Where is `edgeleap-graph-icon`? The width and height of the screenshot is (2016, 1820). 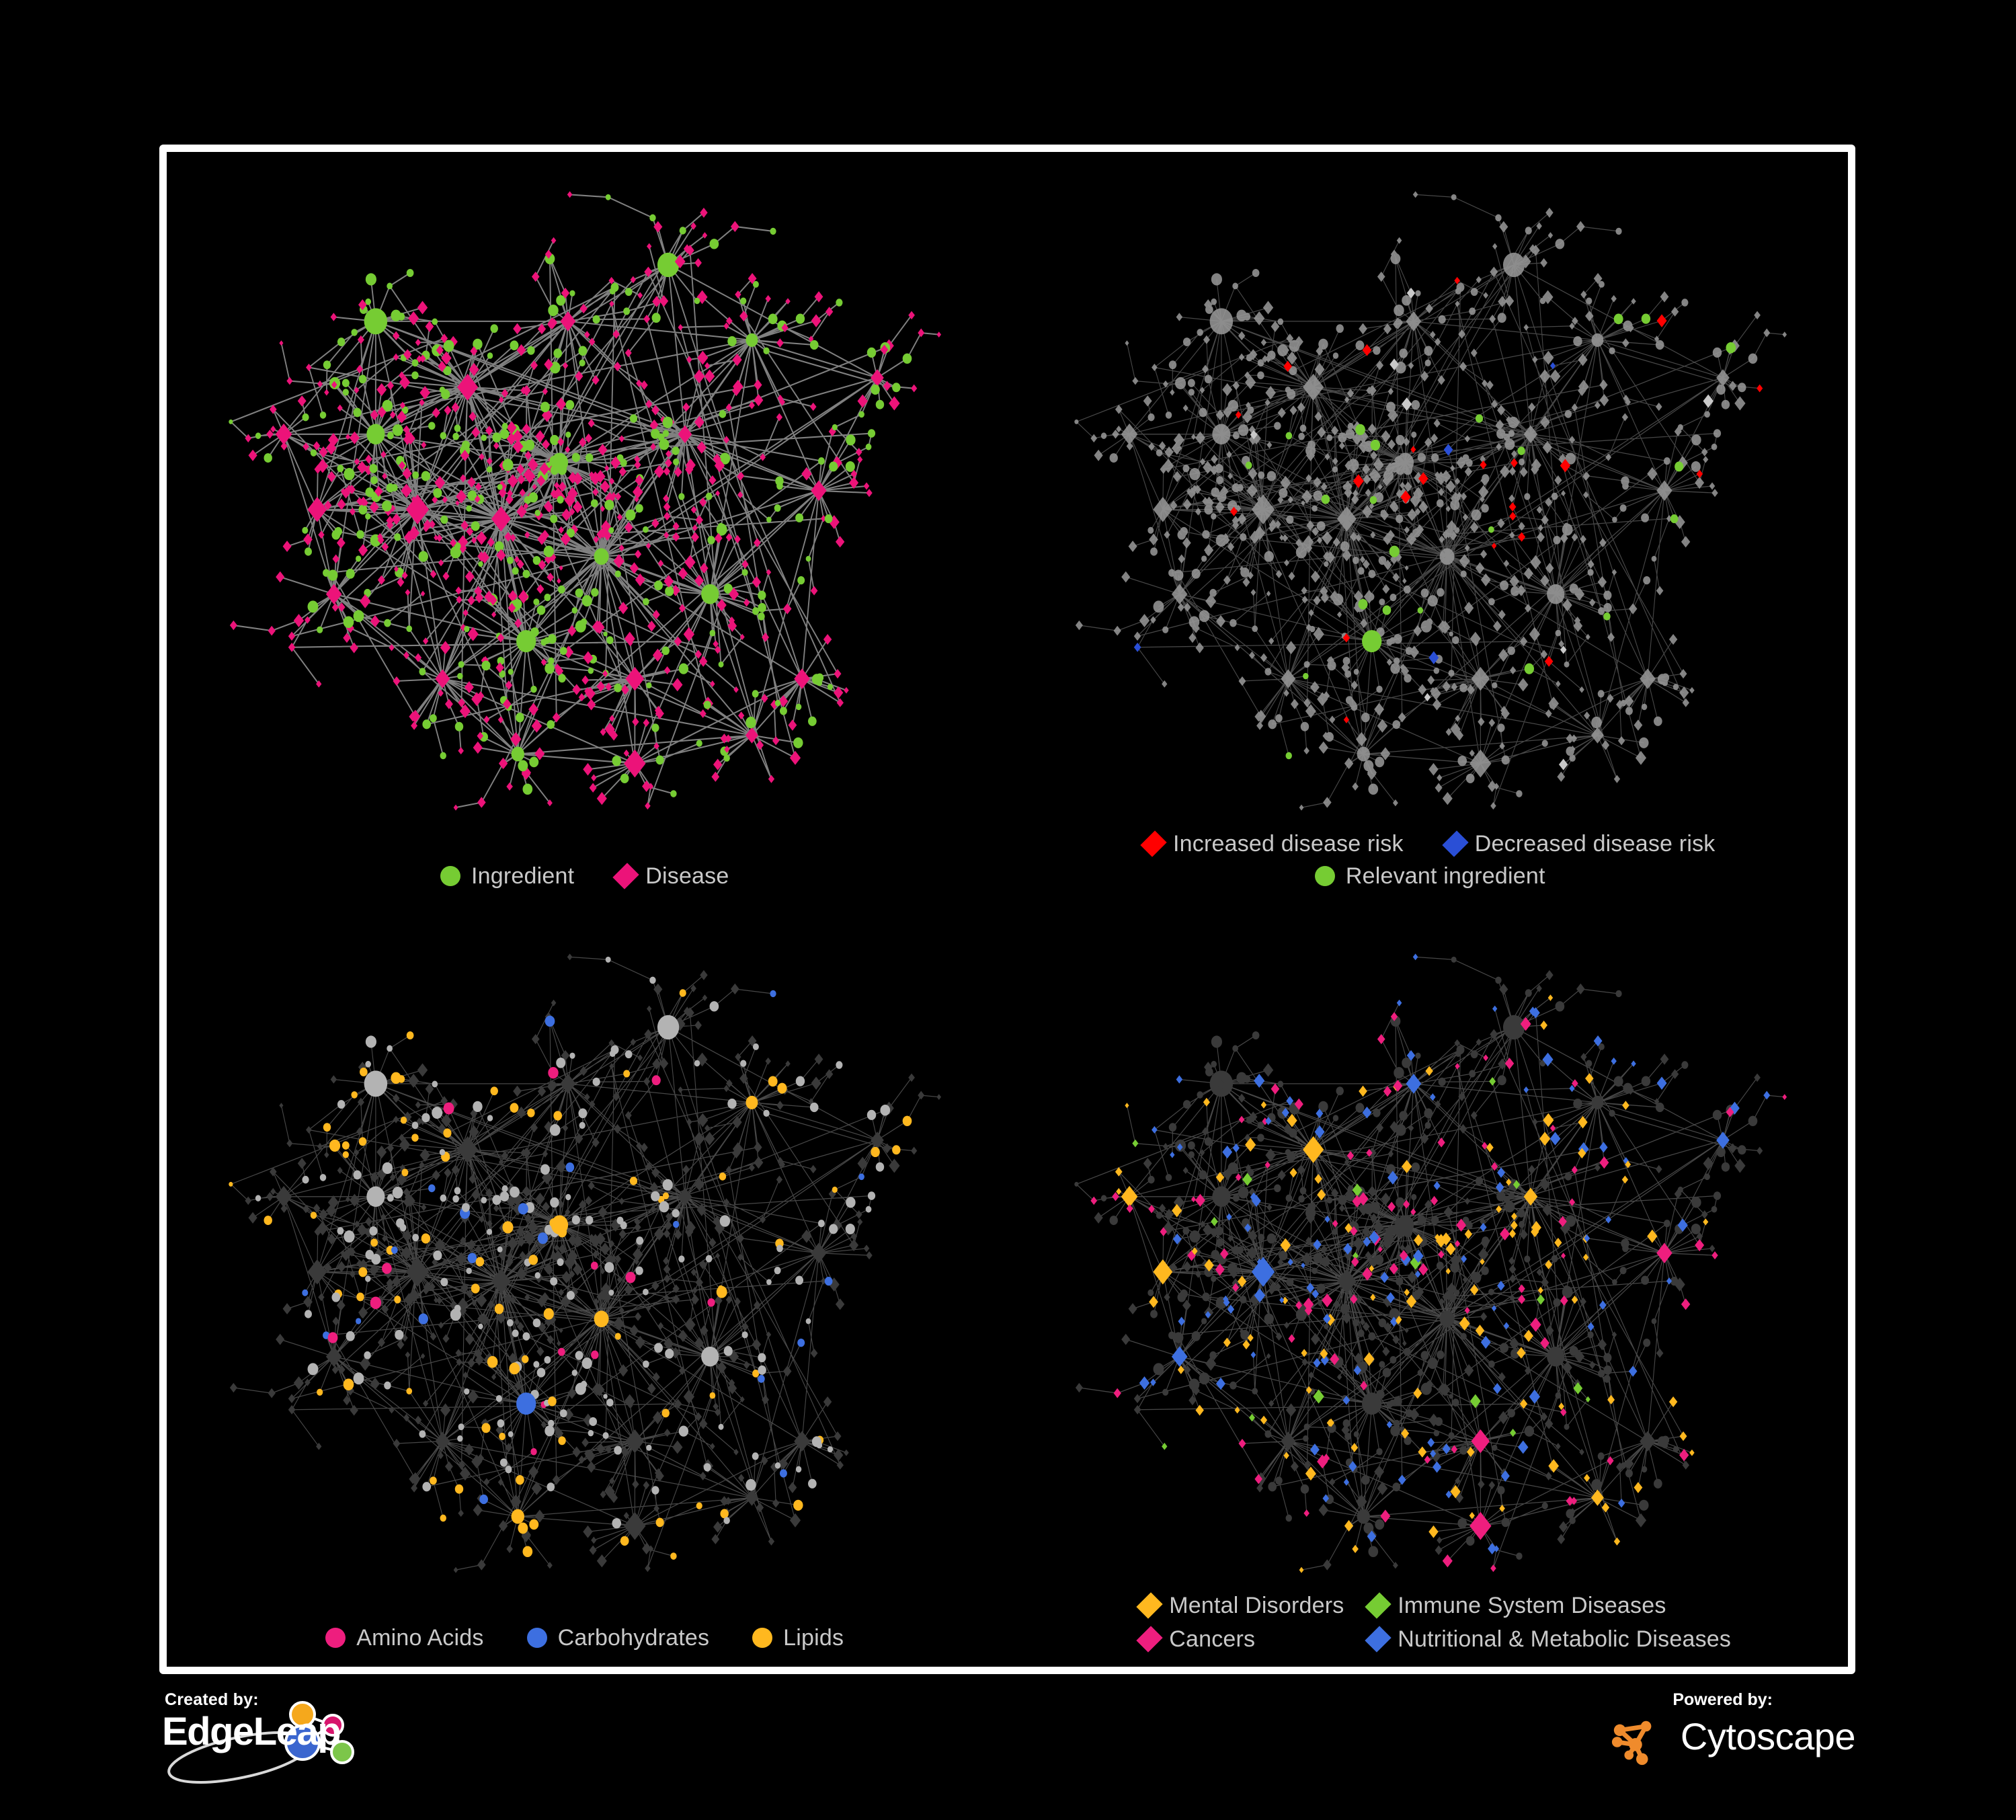
edgeleap-graph-icon is located at coordinates (260, 1742).